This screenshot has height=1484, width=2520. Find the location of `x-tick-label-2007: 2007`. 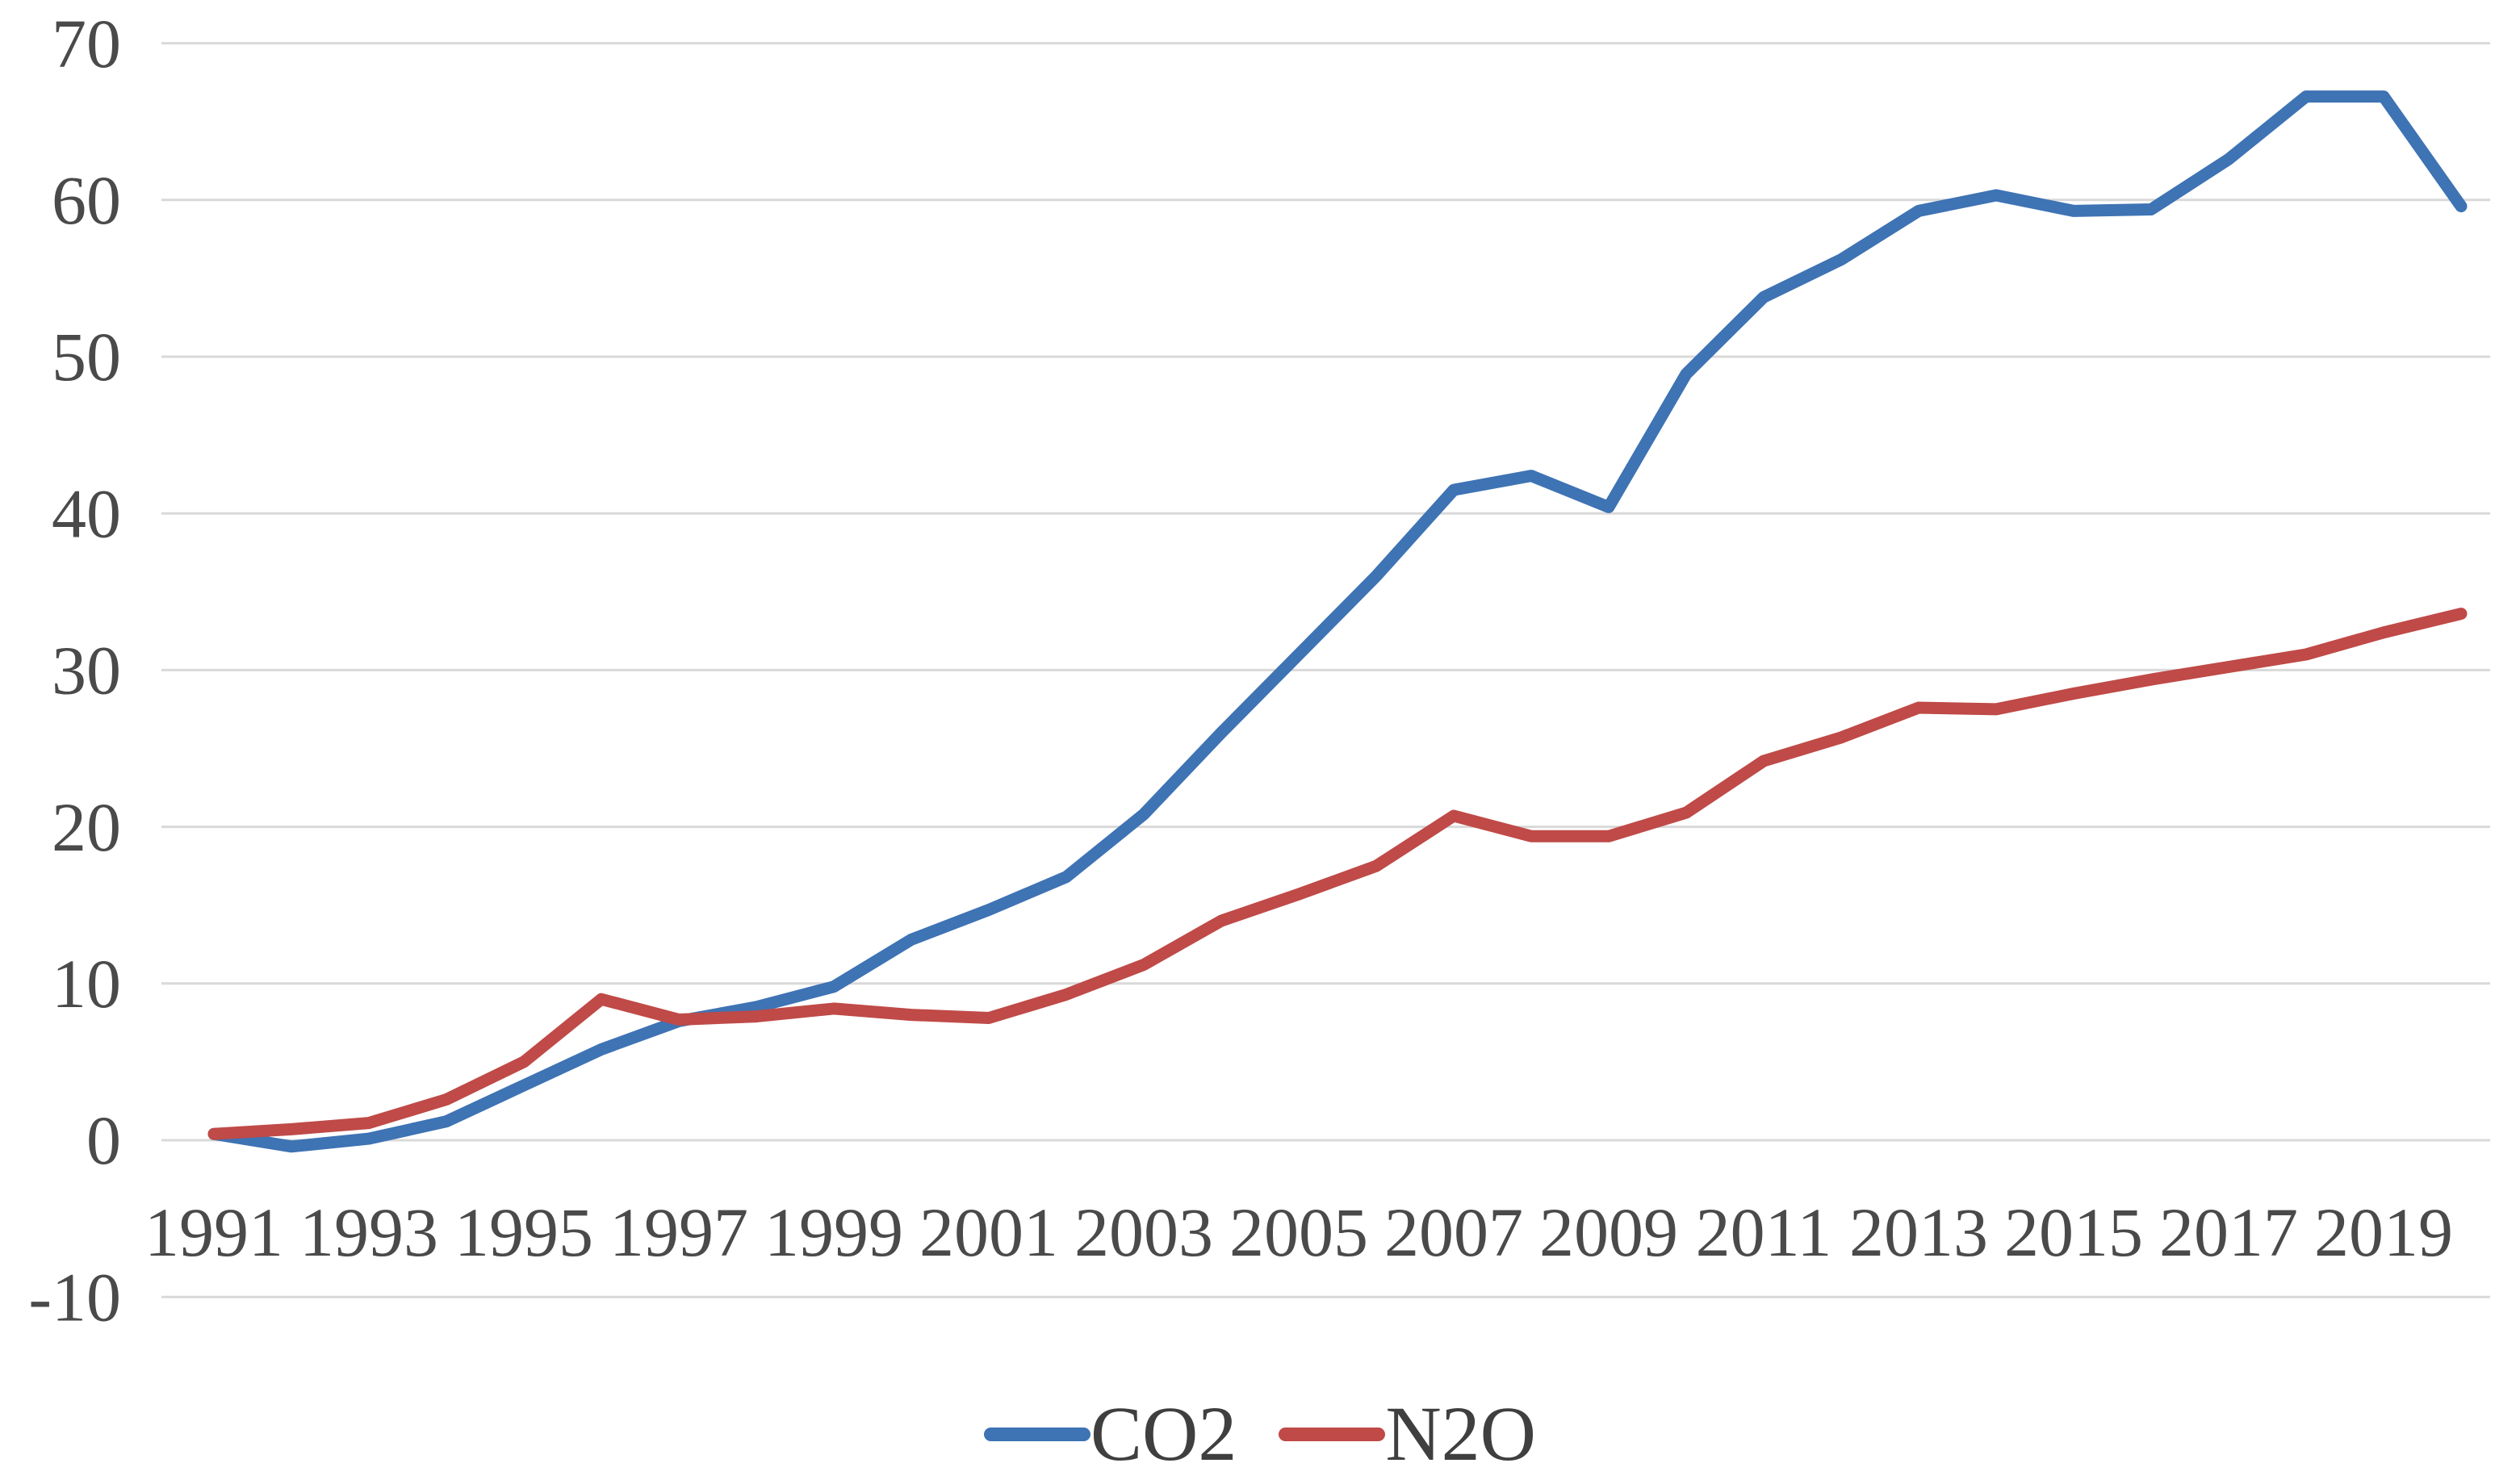

x-tick-label-2007: 2007 is located at coordinates (1453, 1232).